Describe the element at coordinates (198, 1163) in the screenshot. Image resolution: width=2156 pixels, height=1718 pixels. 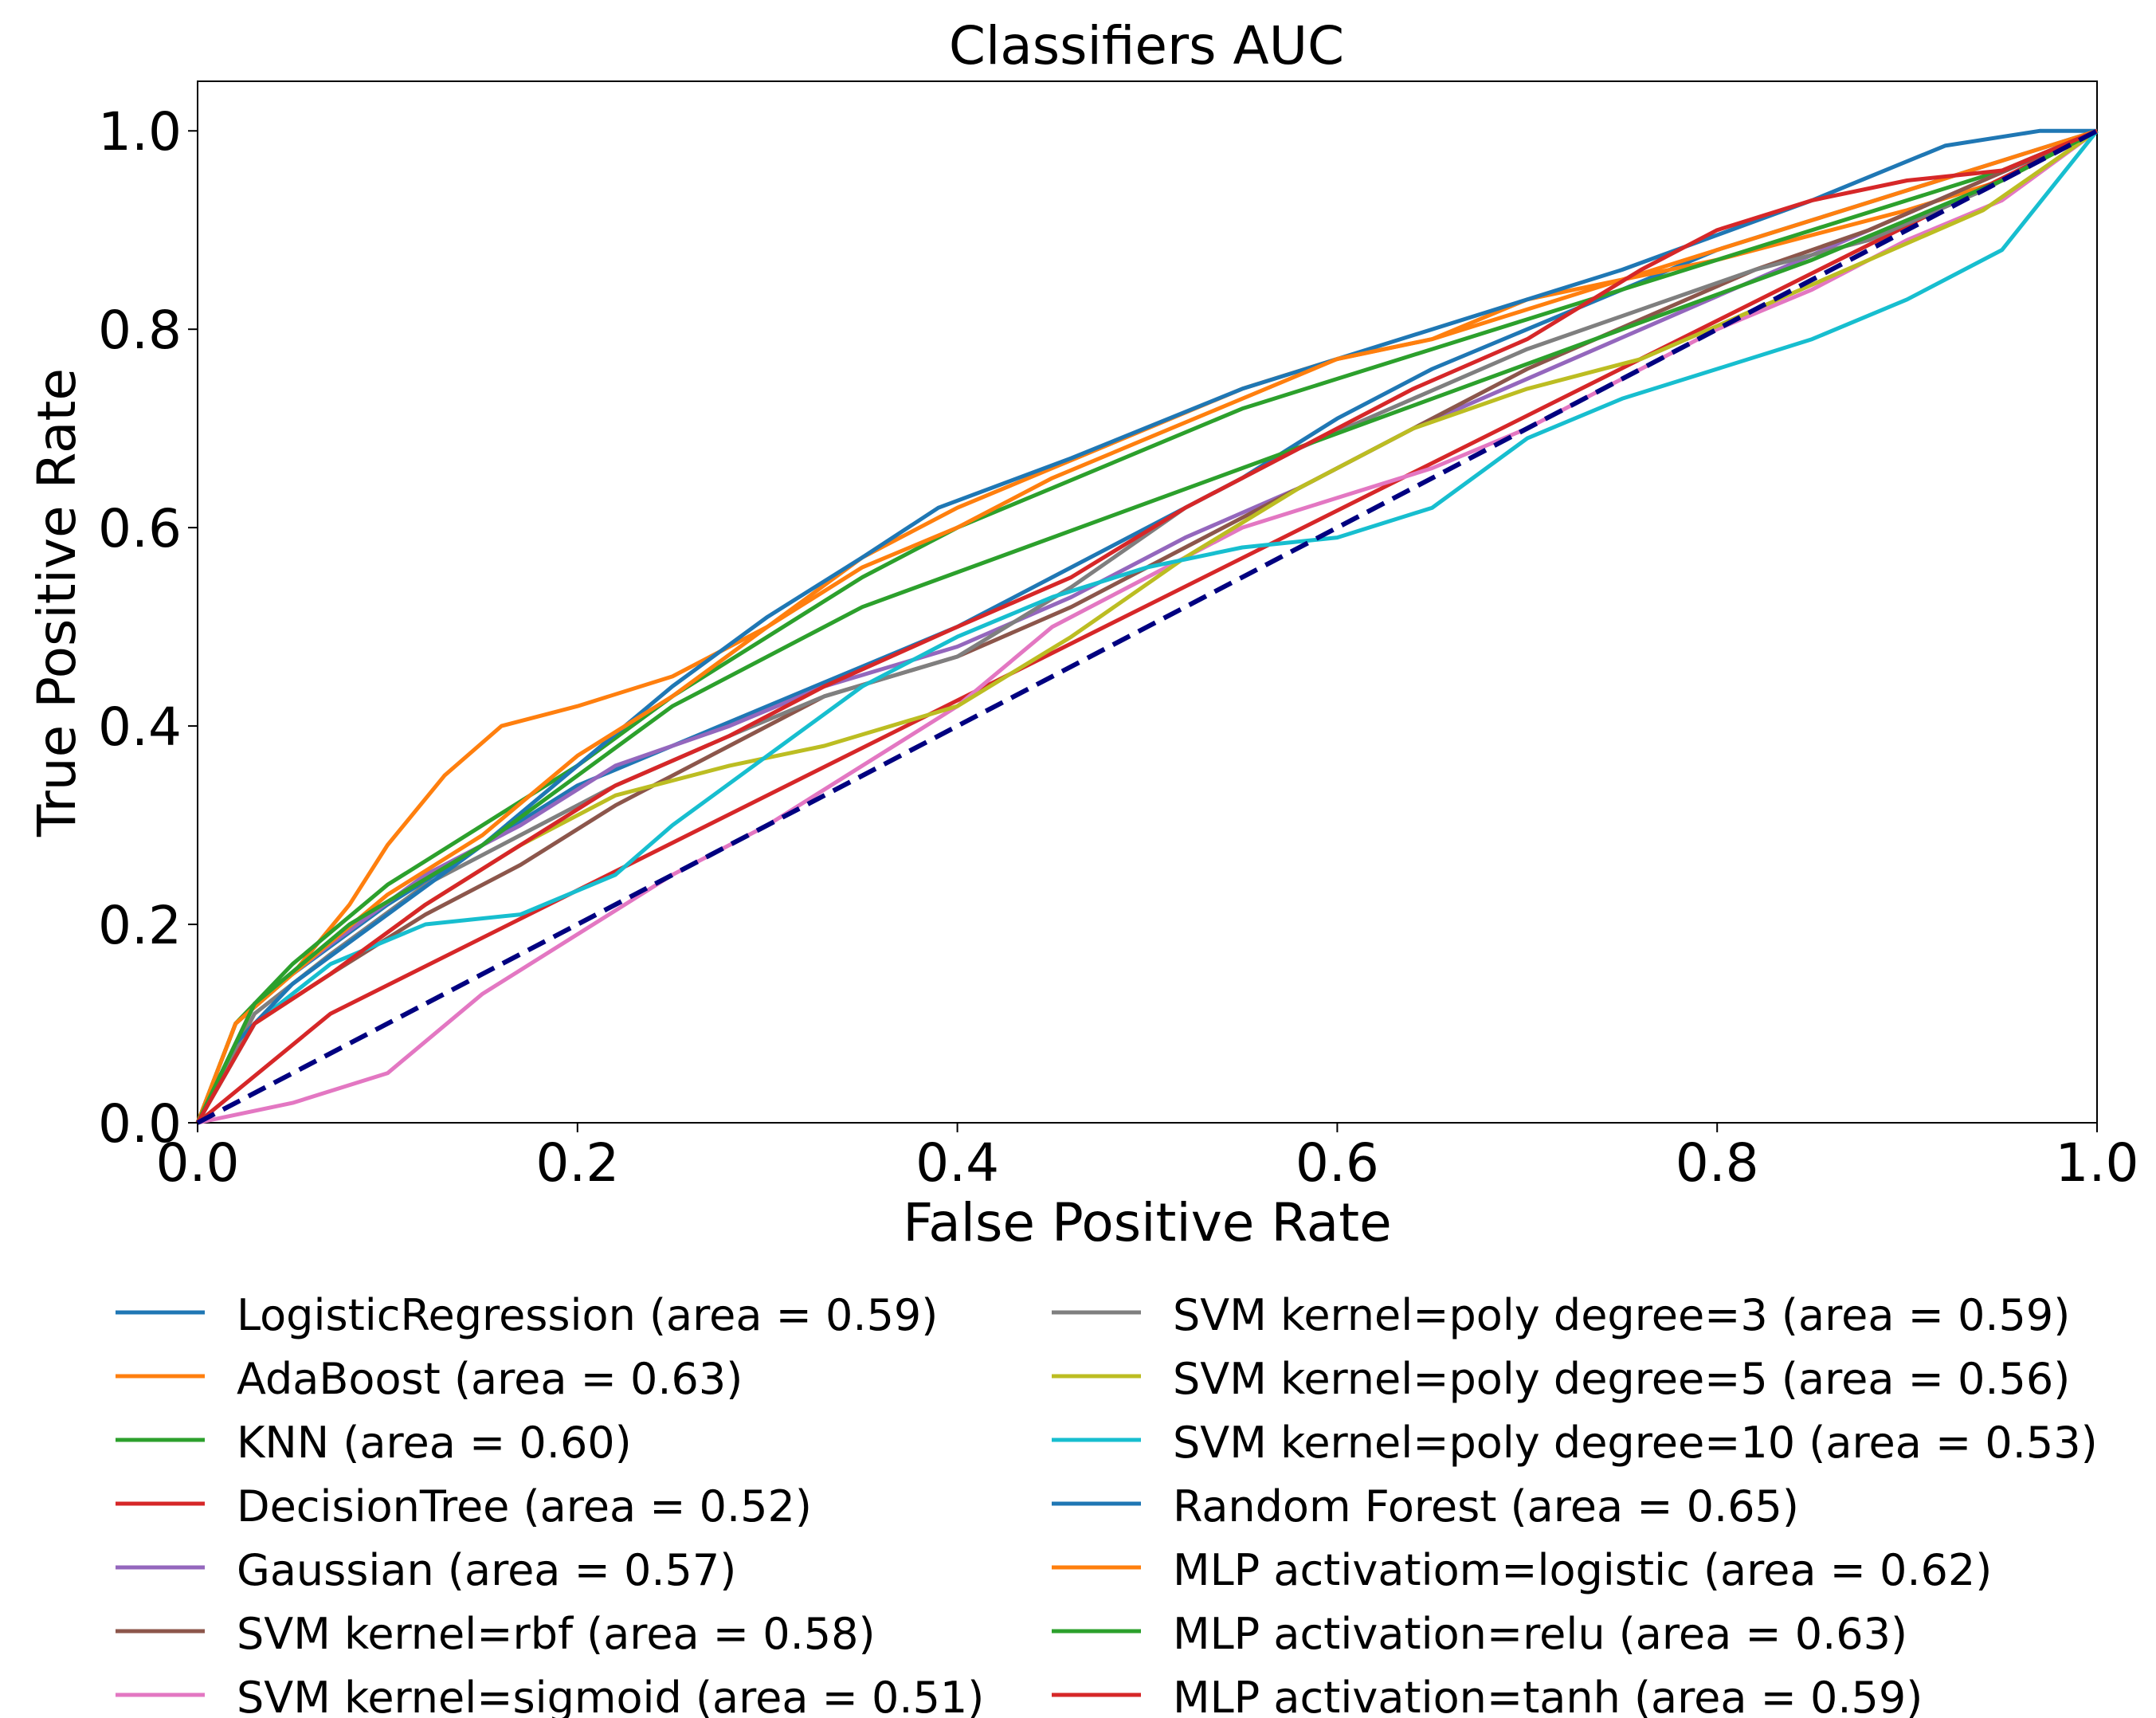
I see `x-tick-label: 0.0` at that location.